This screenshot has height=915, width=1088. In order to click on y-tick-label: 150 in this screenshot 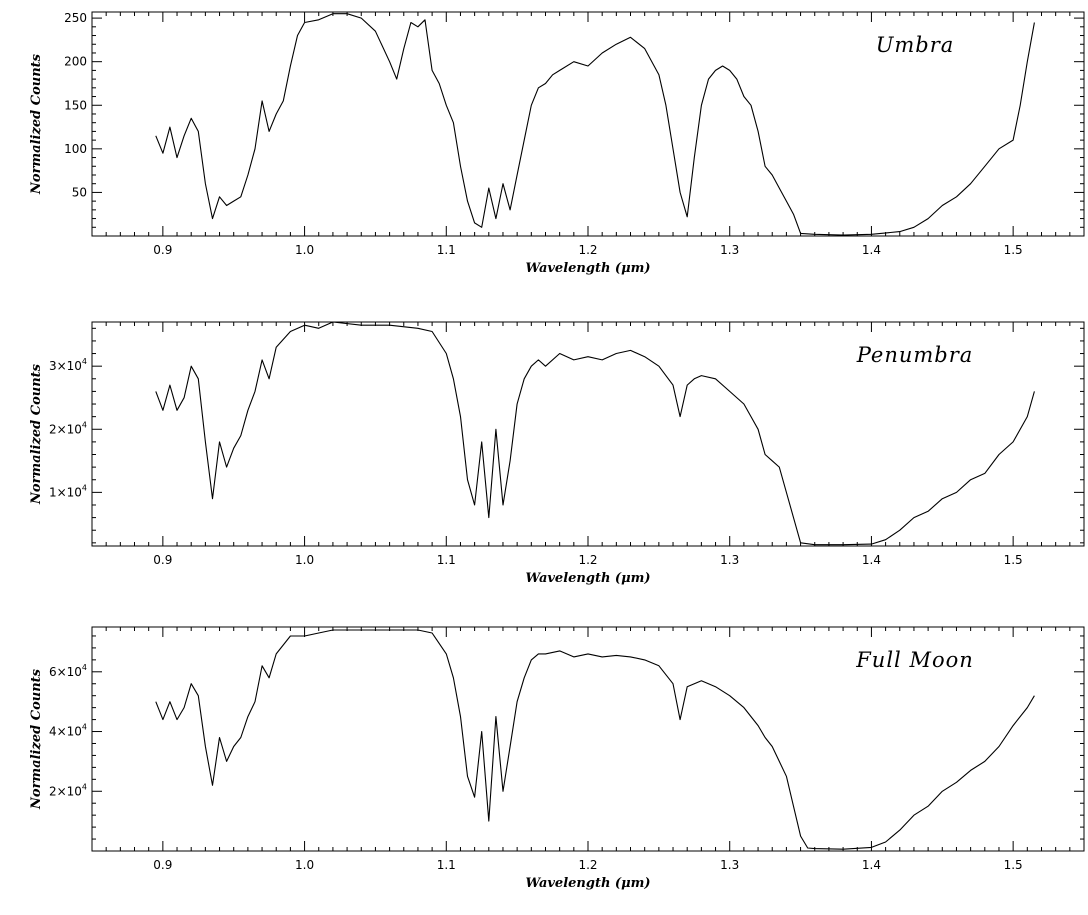, I will do `click(75, 105)`.